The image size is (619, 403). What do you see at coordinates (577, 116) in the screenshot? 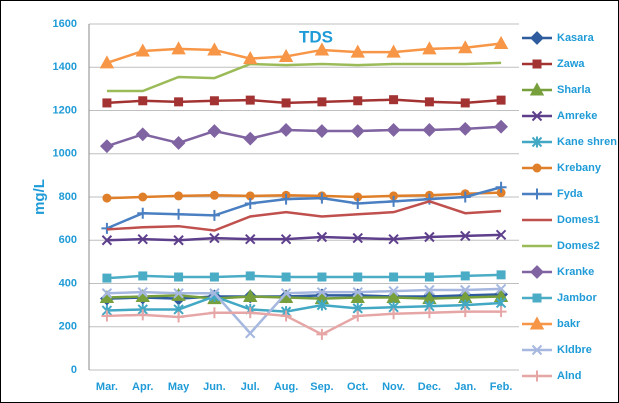
I see `legend-label: Amreke` at bounding box center [577, 116].